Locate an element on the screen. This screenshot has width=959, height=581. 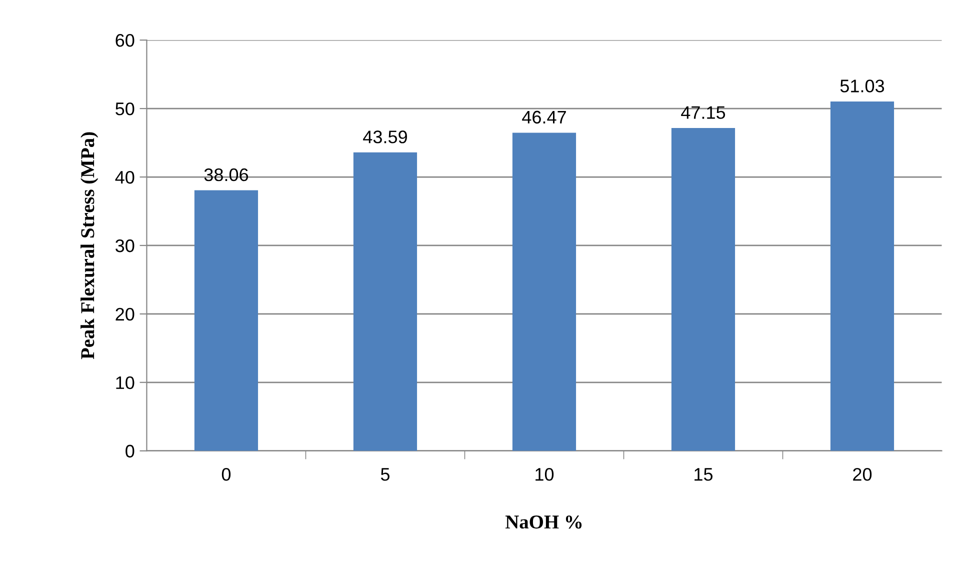
data-label: 43.59 is located at coordinates (385, 137).